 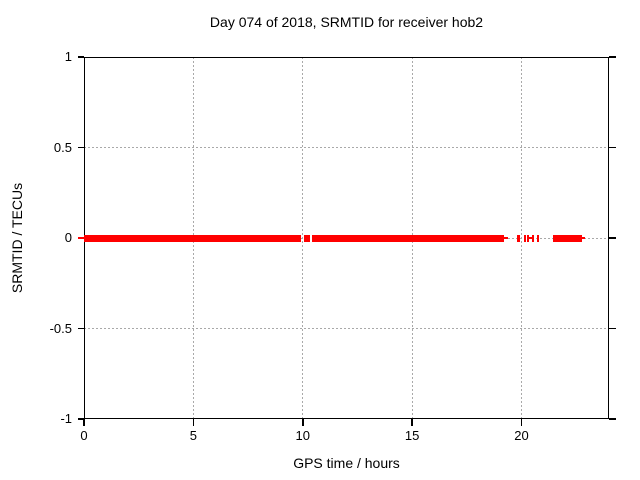 I want to click on y-tick-label: -0.5, so click(x=60, y=328).